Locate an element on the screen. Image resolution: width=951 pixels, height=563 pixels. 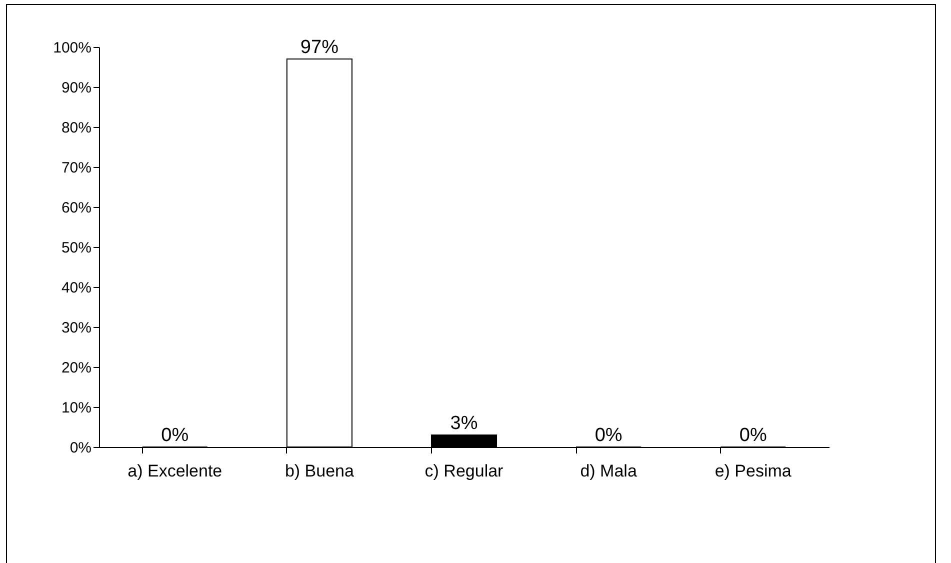
x-tick-label: a) Excelente is located at coordinates (175, 471).